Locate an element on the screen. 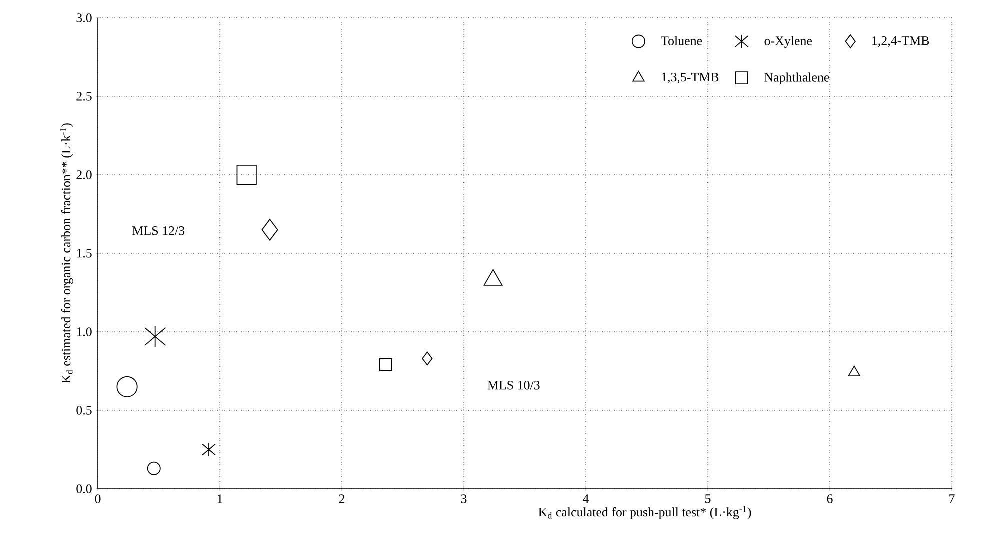 Image resolution: width=989 pixels, height=560 pixels. y-tick-label: 0.5 is located at coordinates (84, 410).